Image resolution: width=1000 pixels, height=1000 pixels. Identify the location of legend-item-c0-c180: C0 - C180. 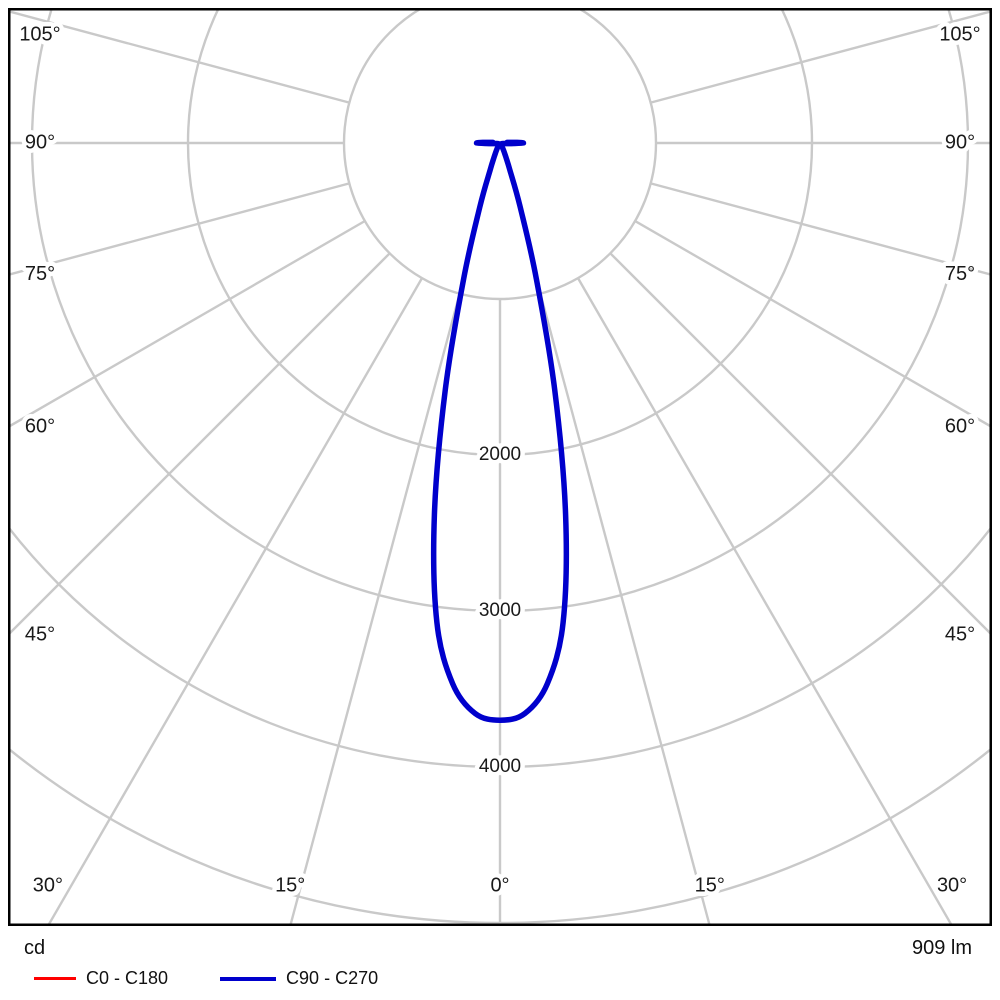
(101, 978).